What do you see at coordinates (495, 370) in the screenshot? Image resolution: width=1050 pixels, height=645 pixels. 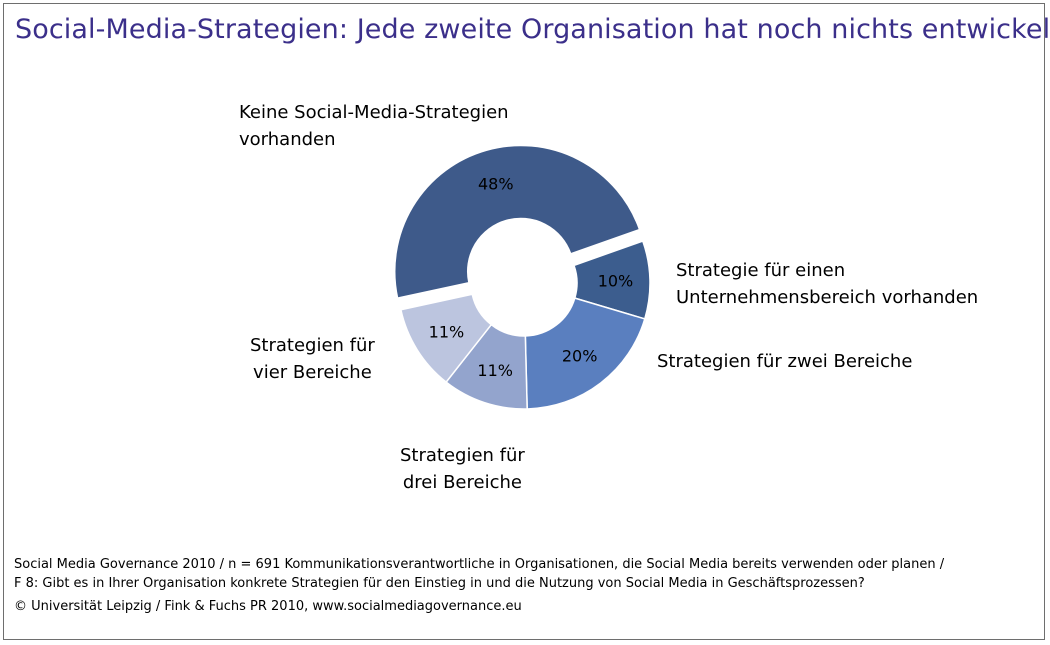 I see `pct-drei-bereiche: 11%` at bounding box center [495, 370].